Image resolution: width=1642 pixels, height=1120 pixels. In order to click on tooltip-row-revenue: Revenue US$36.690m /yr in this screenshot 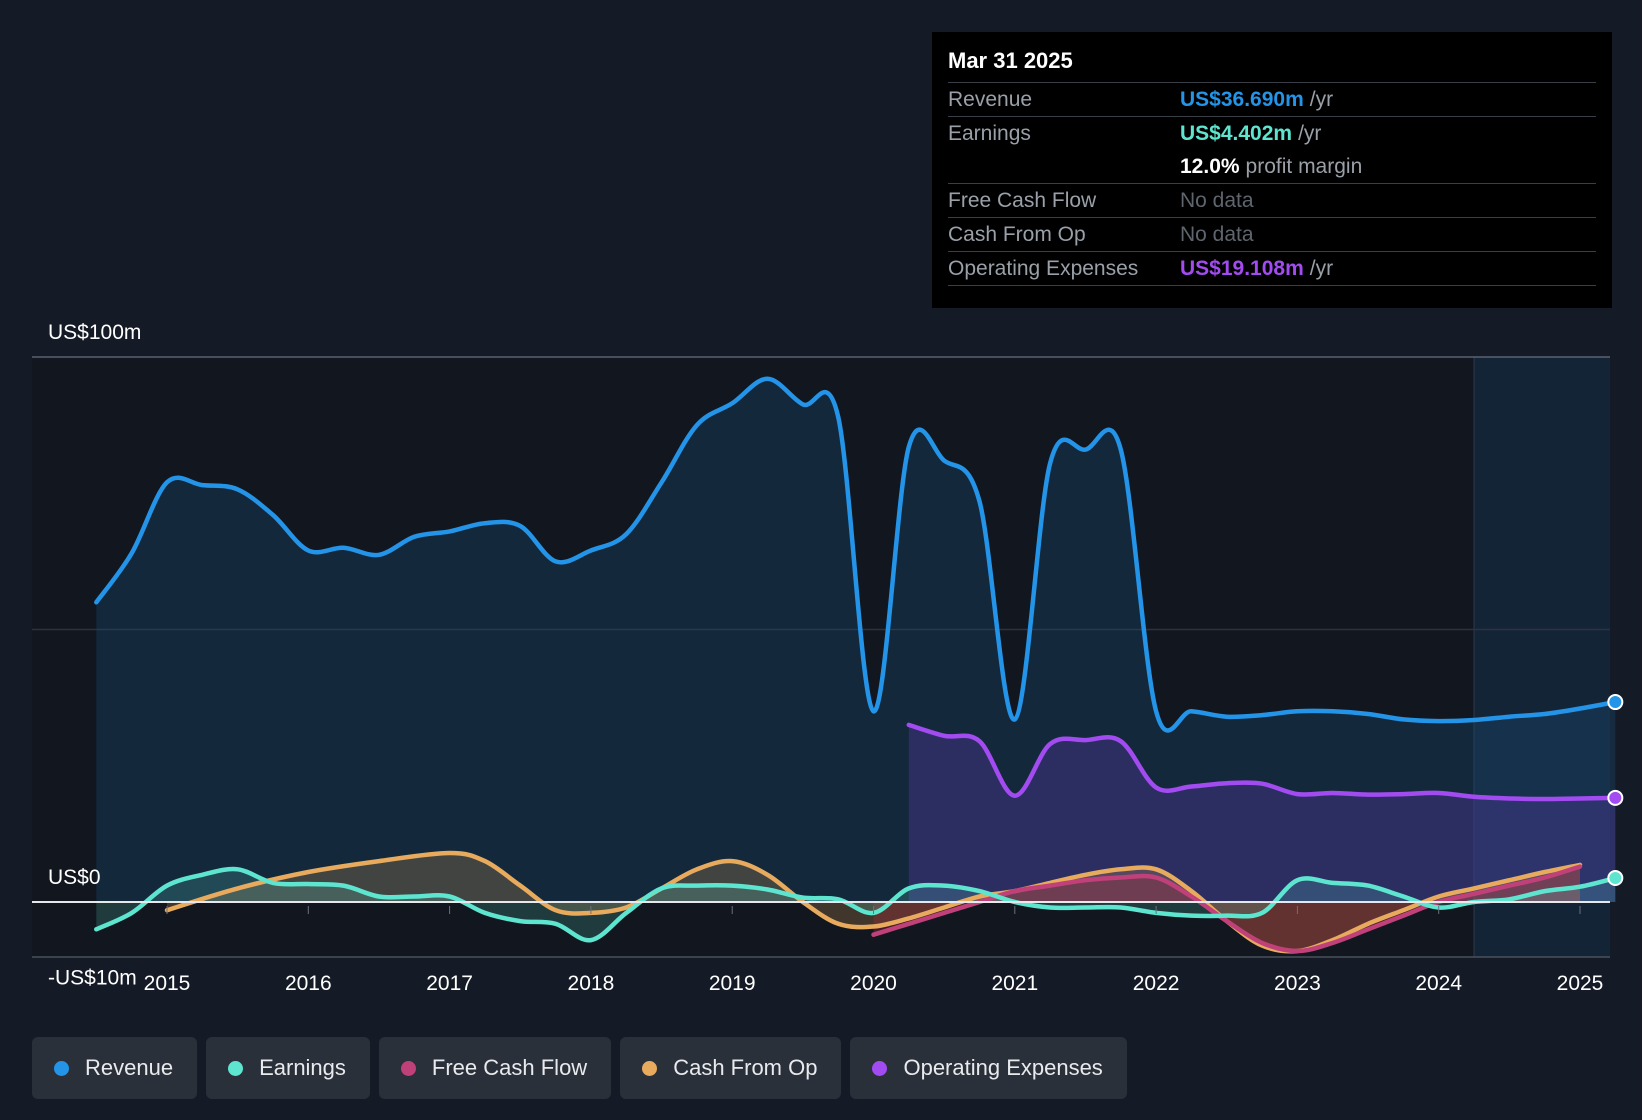, I will do `click(1272, 100)`.